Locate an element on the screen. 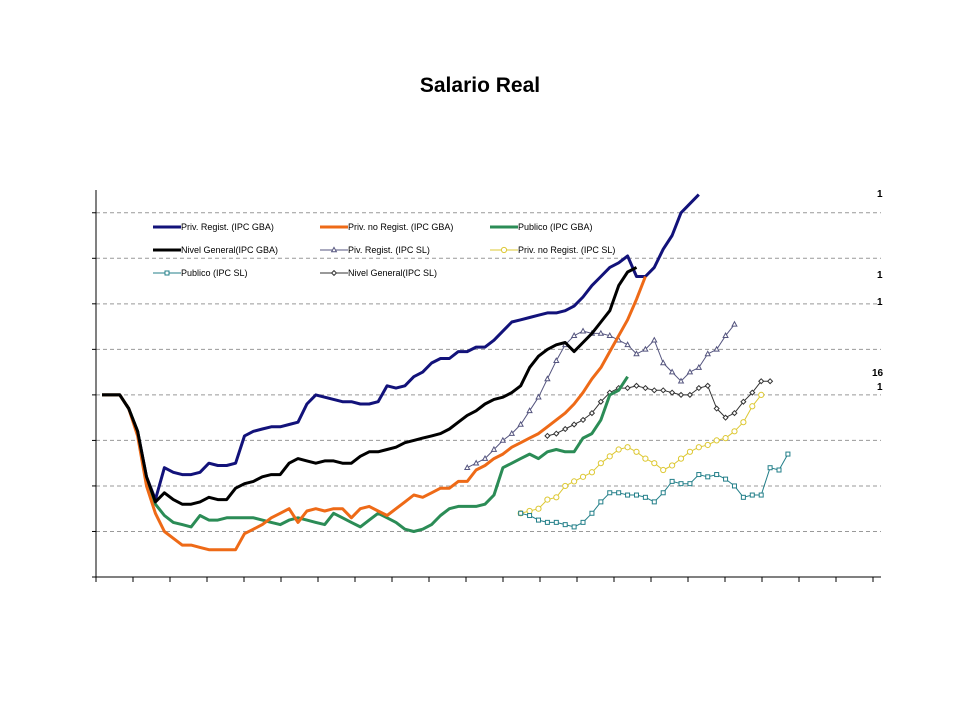  legend-label: Publico (IPC SL) is located at coordinates (214, 273).